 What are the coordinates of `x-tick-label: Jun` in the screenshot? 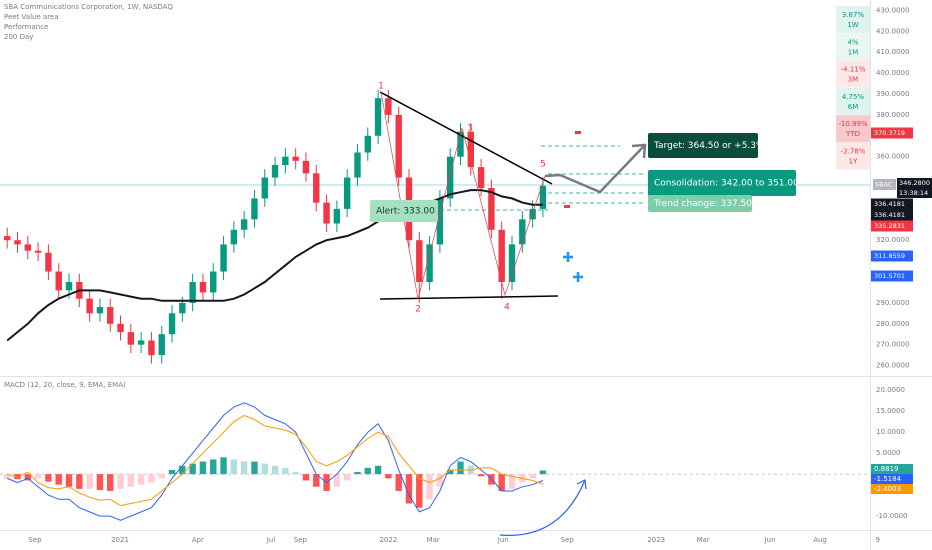 It's located at (503, 540).